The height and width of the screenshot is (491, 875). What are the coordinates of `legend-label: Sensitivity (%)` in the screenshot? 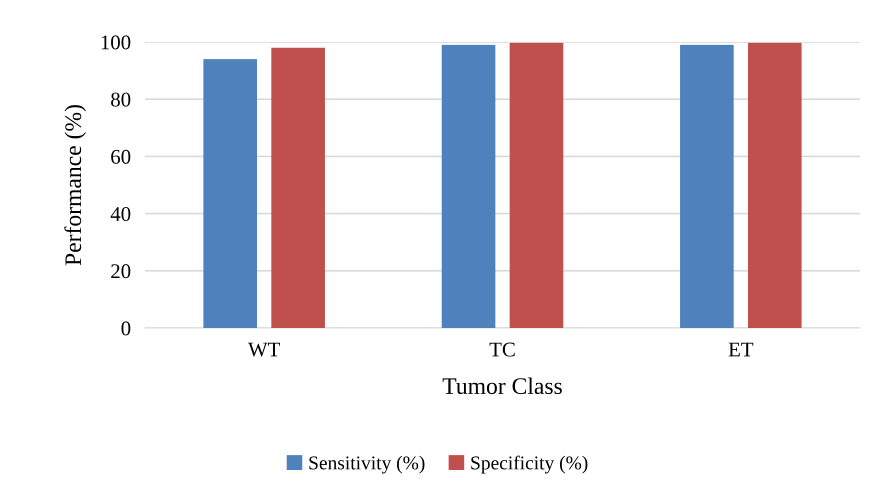 It's located at (366, 465).